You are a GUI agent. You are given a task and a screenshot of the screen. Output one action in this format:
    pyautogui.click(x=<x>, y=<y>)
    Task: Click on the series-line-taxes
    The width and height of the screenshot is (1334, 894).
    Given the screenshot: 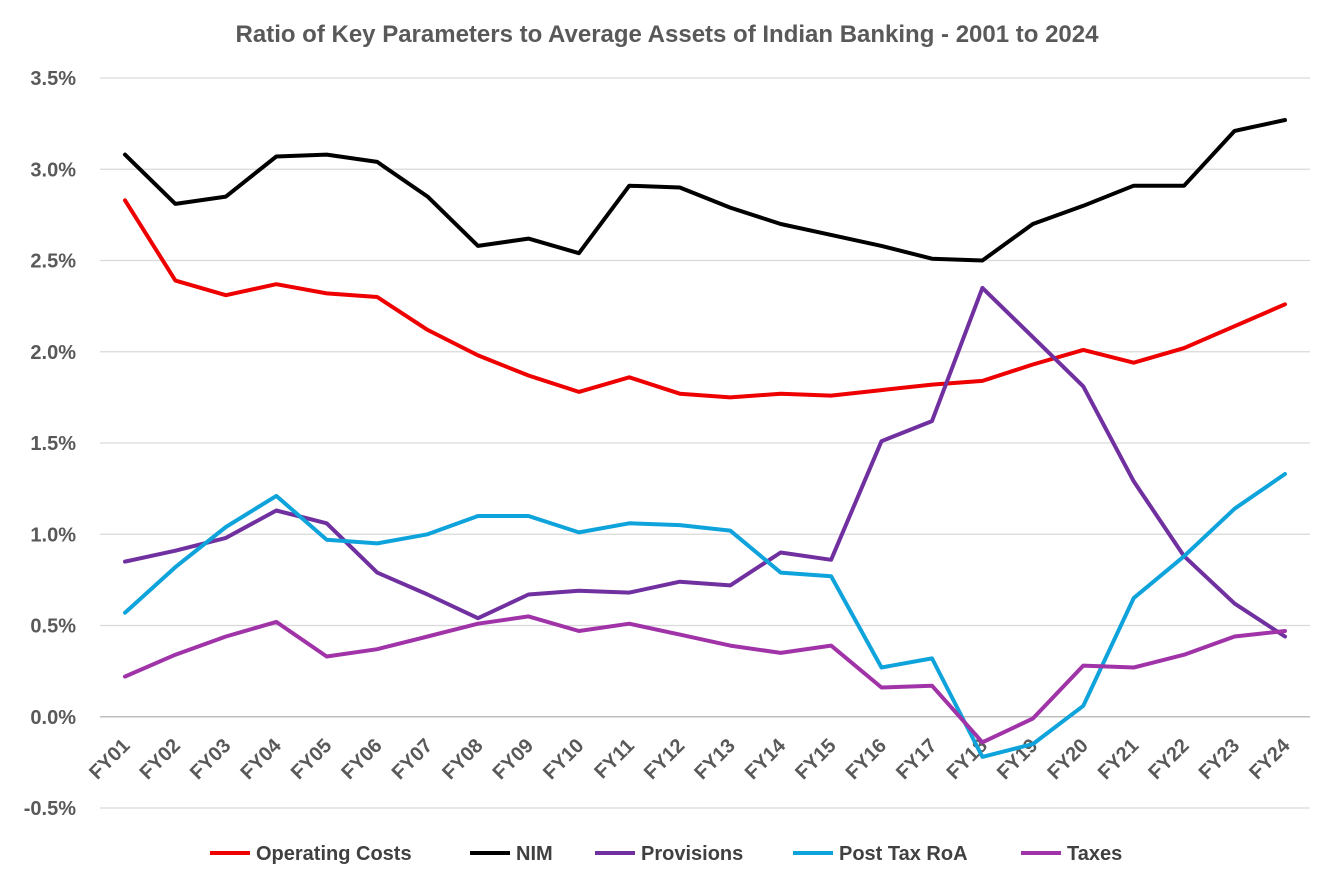 What is the action you would take?
    pyautogui.click(x=705, y=679)
    